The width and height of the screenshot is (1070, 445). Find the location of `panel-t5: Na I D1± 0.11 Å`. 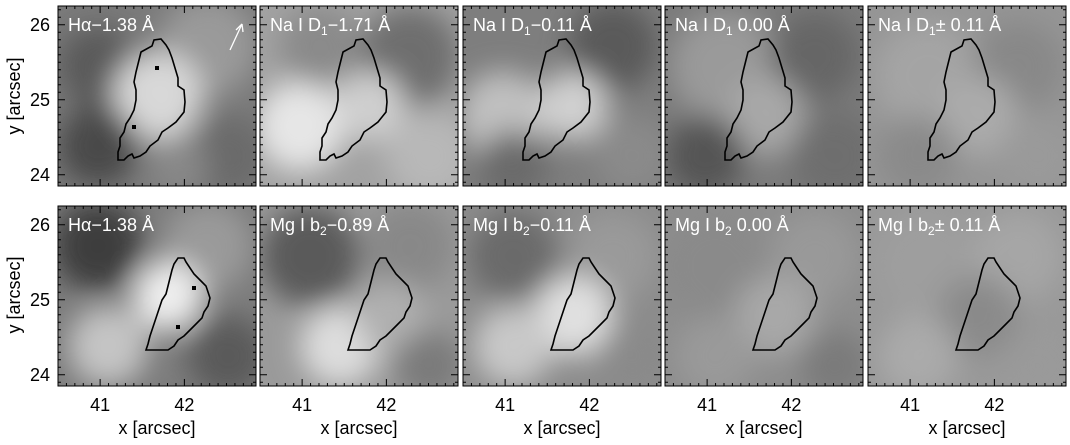

panel-t5: Na I D1± 0.11 Å is located at coordinates (967, 96).